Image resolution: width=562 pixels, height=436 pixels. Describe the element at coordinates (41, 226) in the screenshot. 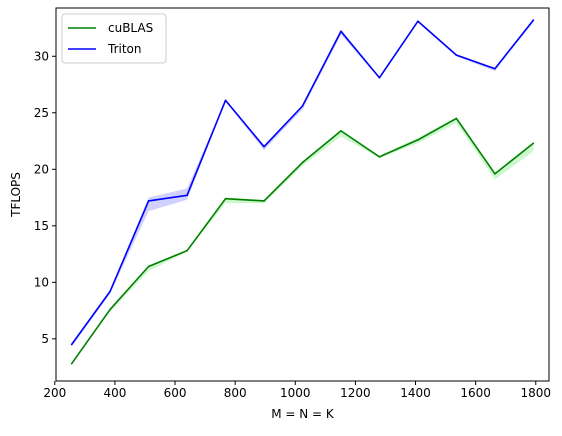

I see `y-tick-label: 15` at that location.